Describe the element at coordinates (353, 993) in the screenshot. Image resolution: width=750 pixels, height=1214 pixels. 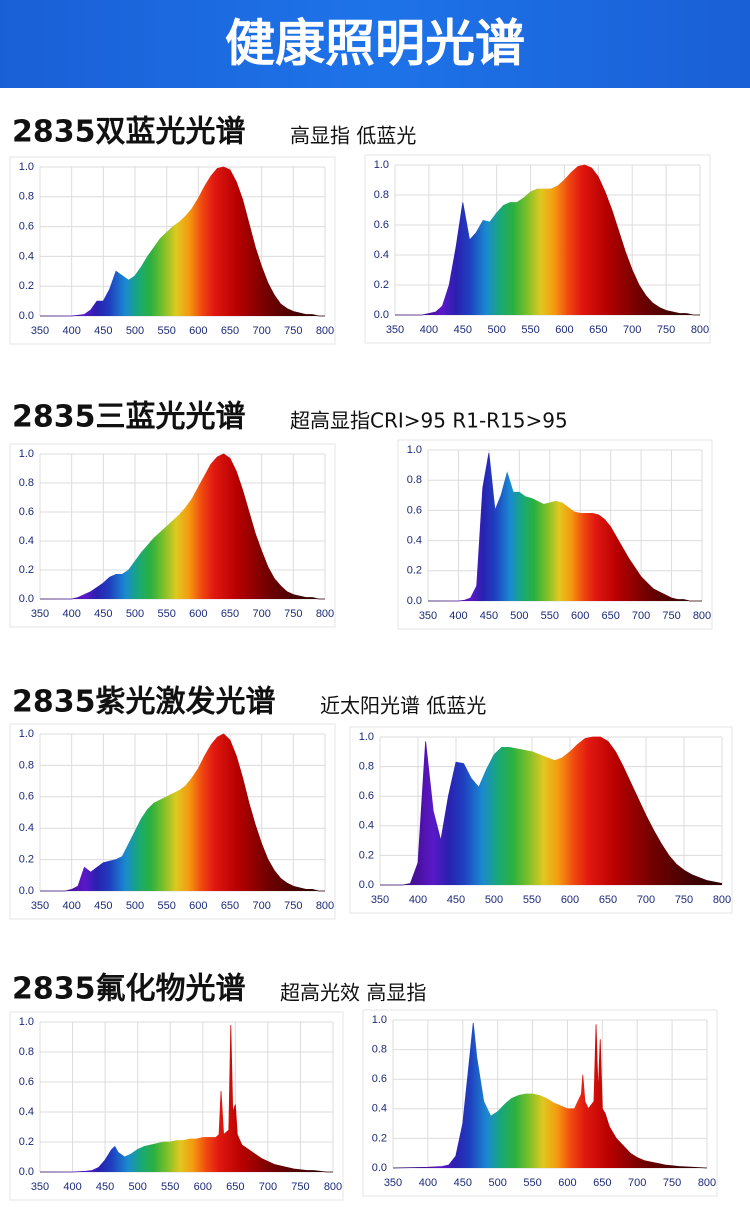
I see `section-subtitle: 超高光效 高显指` at that location.